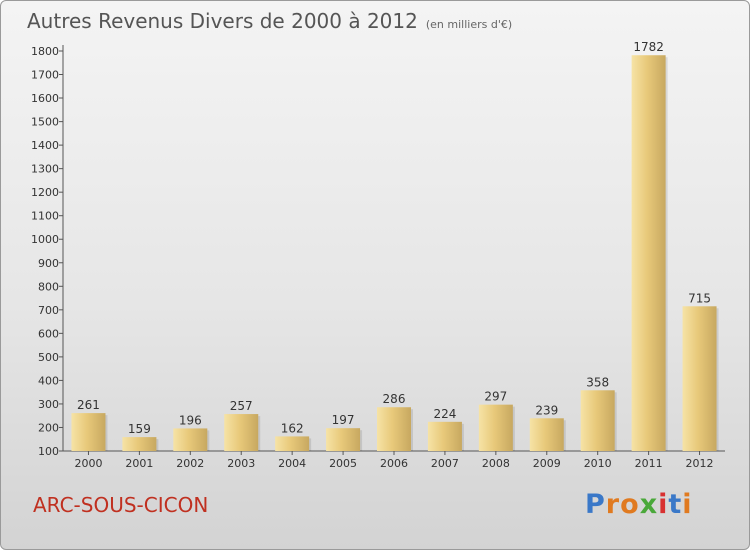 The image size is (750, 550). I want to click on bar-2009, so click(546, 434).